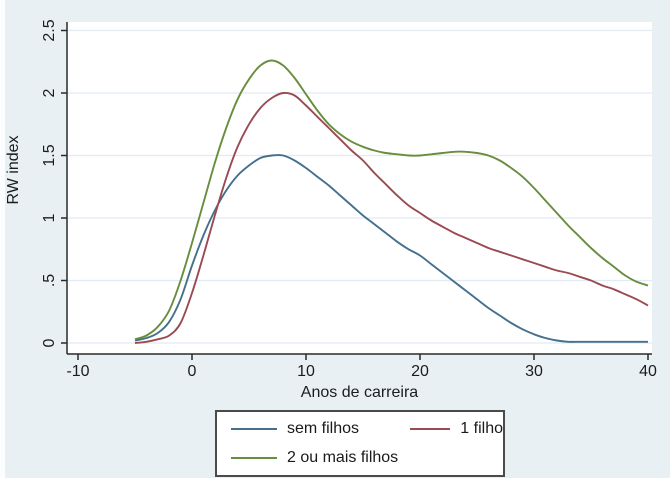 This screenshot has height=482, width=670. Describe the element at coordinates (192, 371) in the screenshot. I see `x-tick-label: 0` at that location.